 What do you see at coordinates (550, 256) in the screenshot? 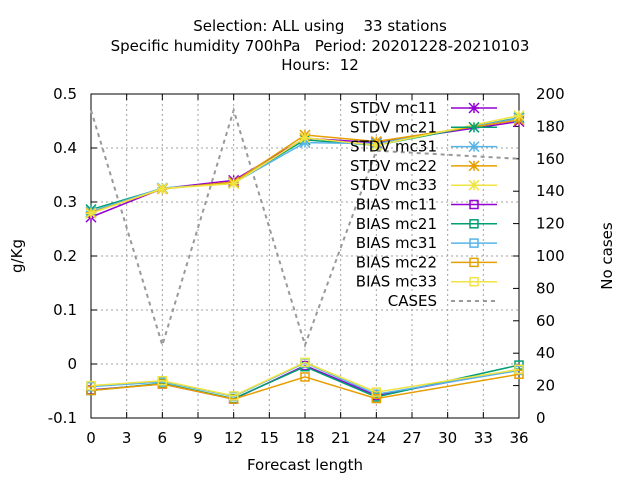
I see `y2-tick-label: 100` at bounding box center [550, 256].